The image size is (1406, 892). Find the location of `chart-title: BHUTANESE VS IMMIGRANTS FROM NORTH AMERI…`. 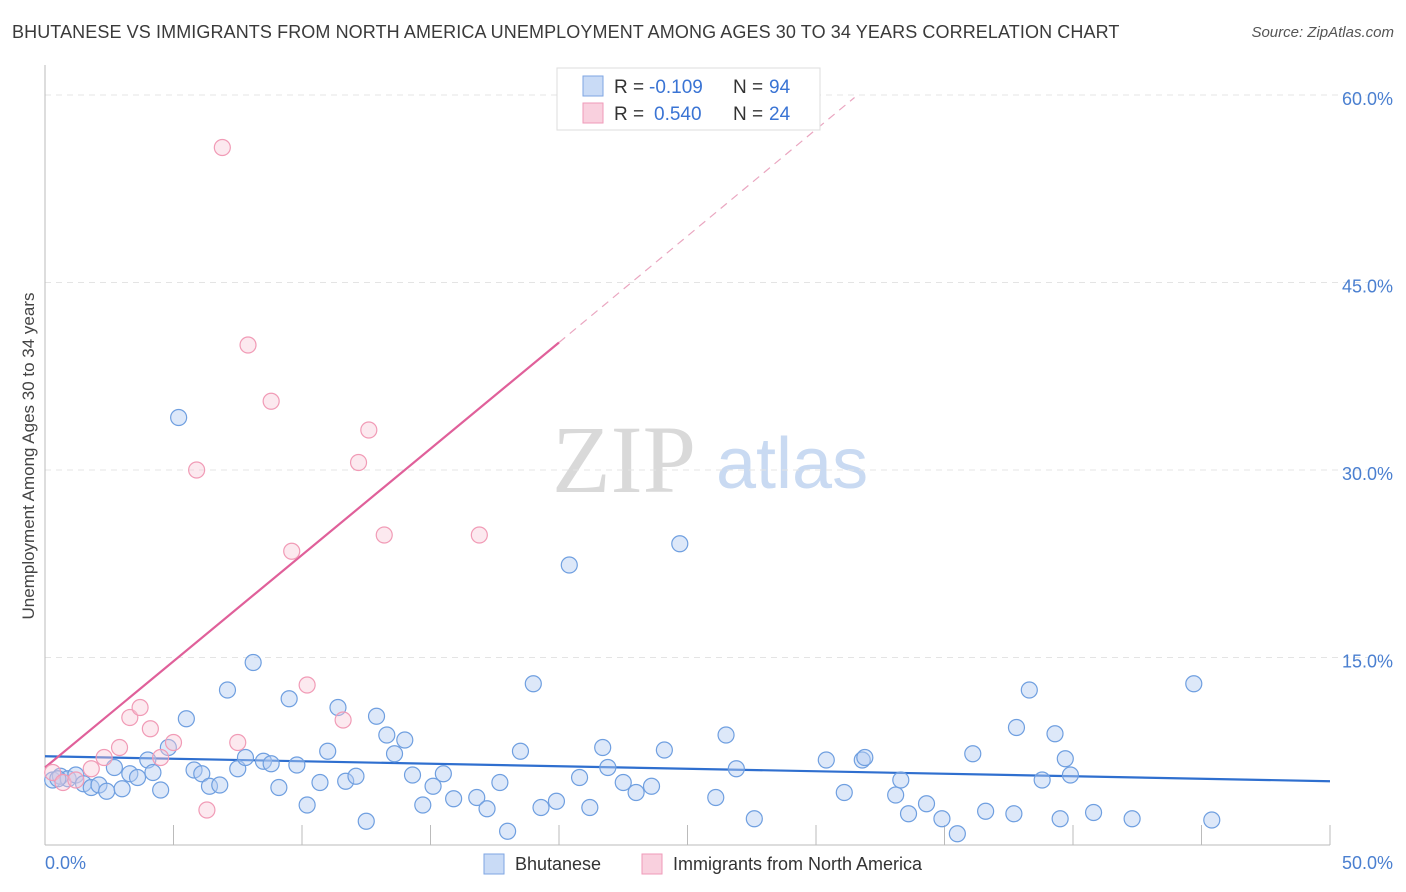

chart-title: BHUTANESE VS IMMIGRANTS FROM NORTH AMERI… is located at coordinates (566, 32).